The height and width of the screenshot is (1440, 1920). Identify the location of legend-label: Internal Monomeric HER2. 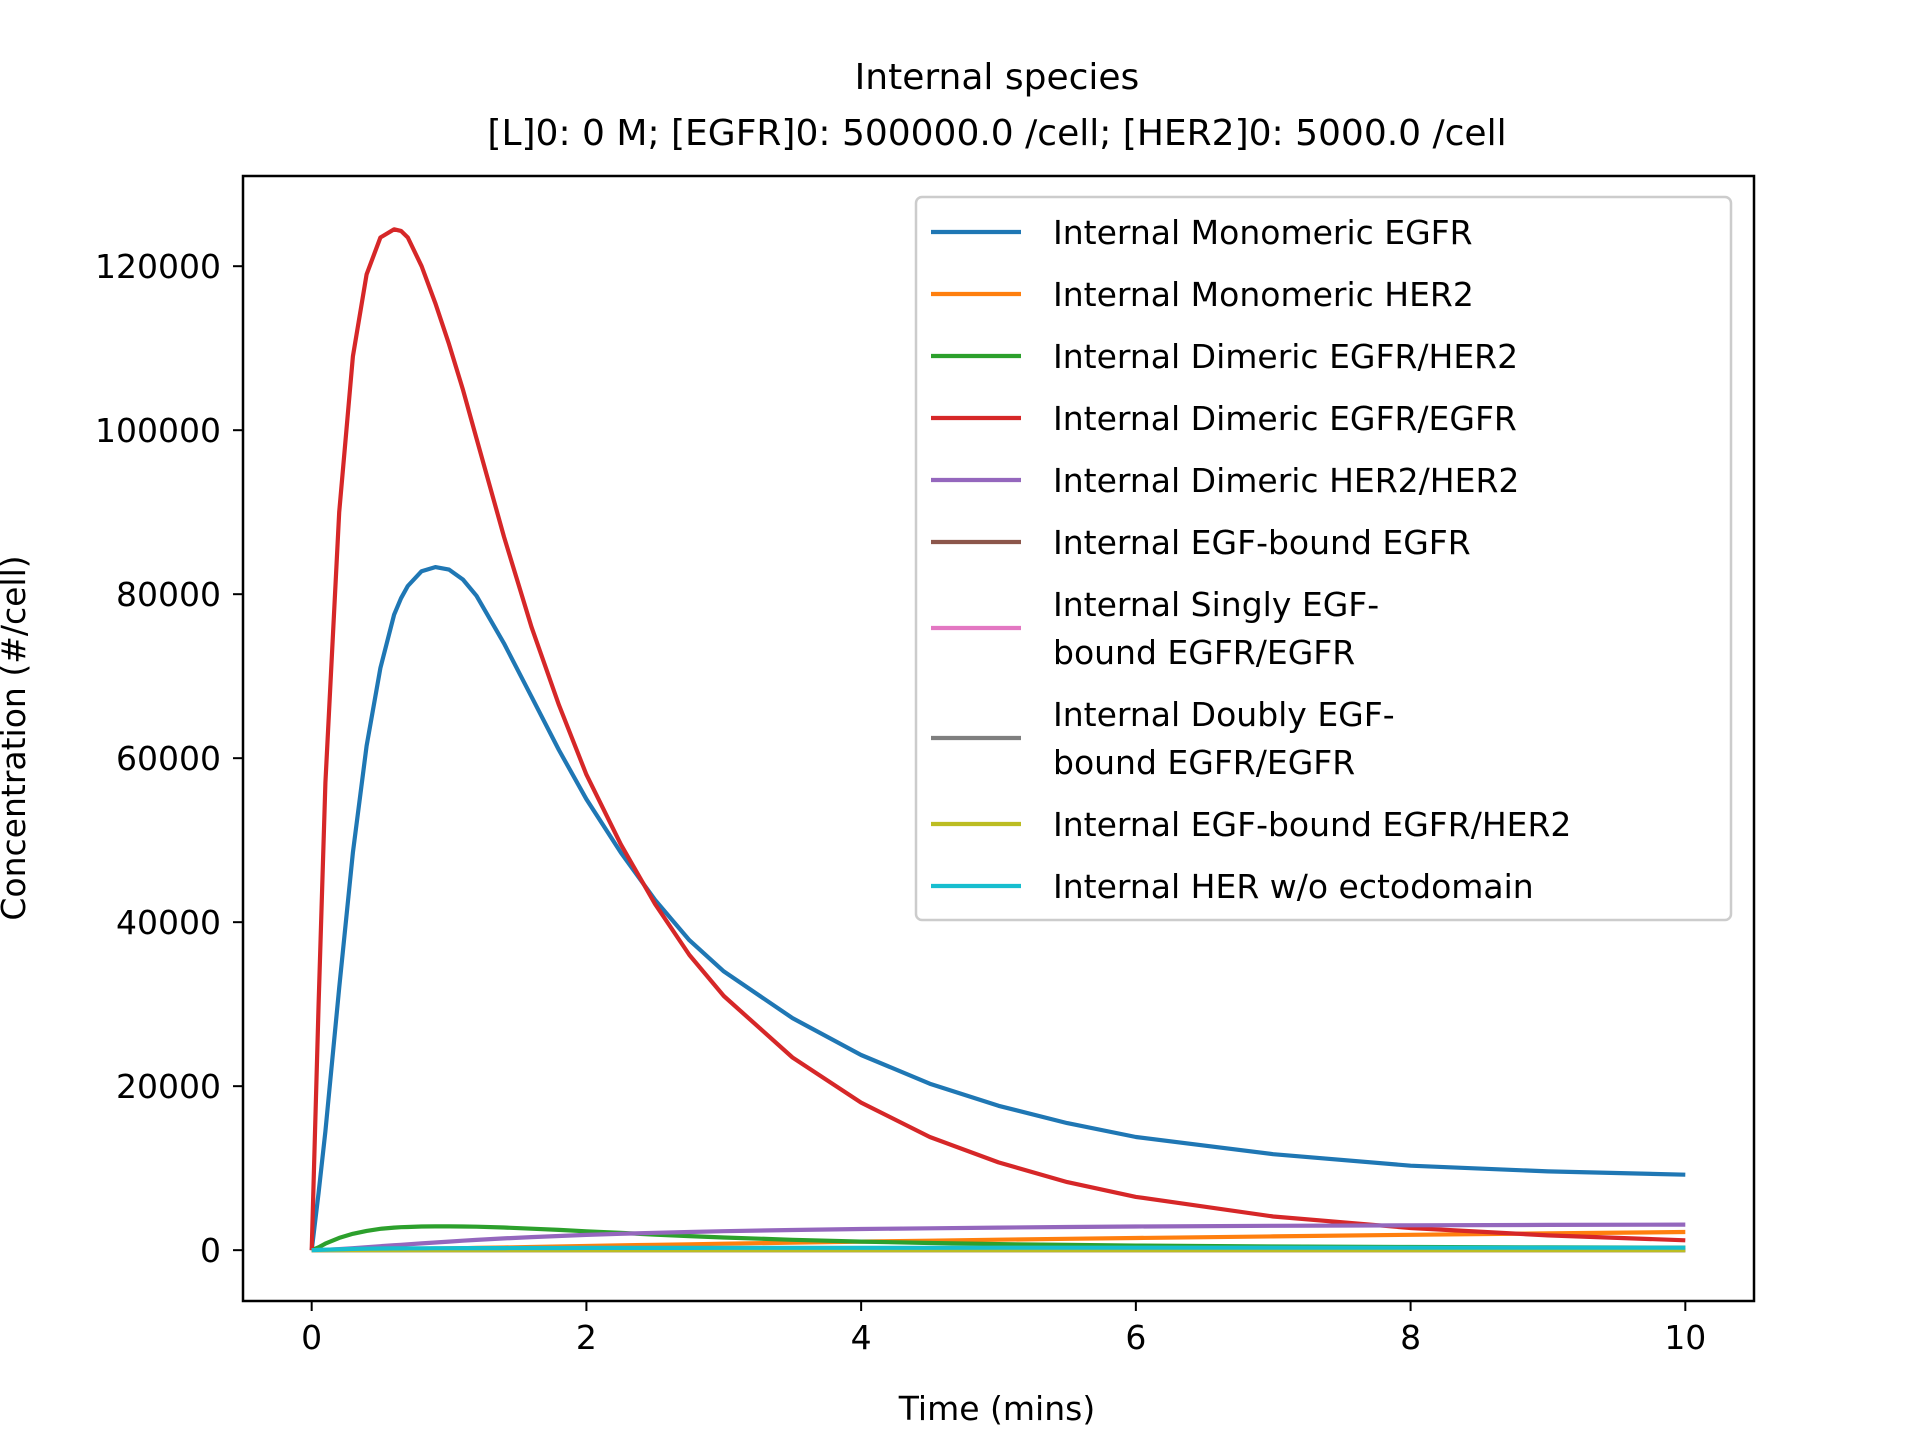
(1263, 294).